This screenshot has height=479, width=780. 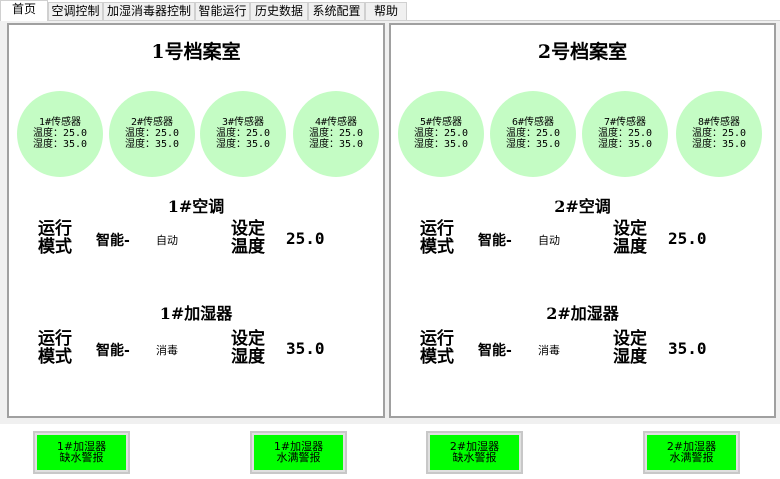 I want to click on sensor-indicator: 1#传感器 温度：25.0 湿度：35.0, so click(x=60, y=134).